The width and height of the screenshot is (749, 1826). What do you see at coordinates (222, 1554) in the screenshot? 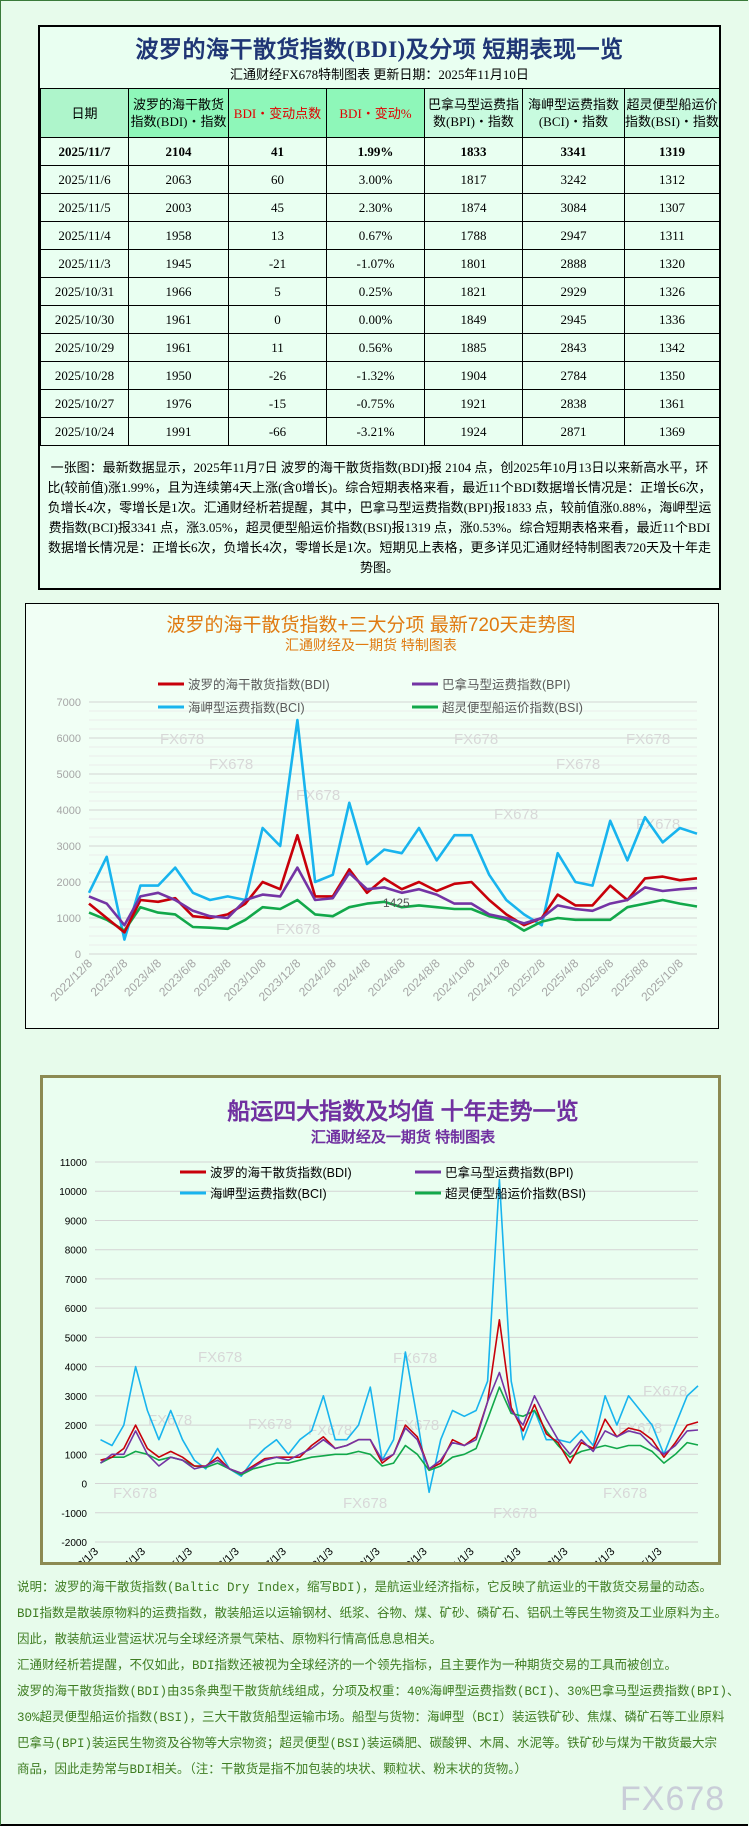
I see `x-tick-label: 2016/1/3` at bounding box center [222, 1554].